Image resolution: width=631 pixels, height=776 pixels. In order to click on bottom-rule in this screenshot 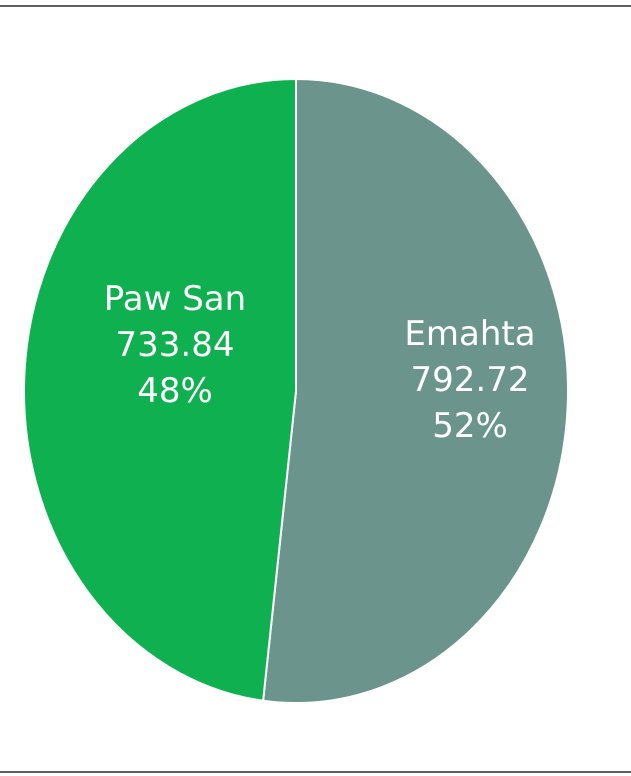, I will do `click(315, 772)`.